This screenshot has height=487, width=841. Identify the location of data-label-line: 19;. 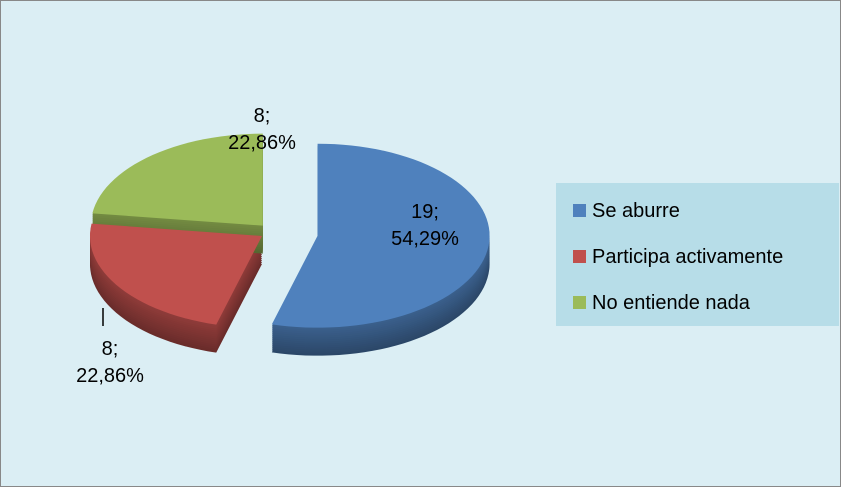
(425, 212).